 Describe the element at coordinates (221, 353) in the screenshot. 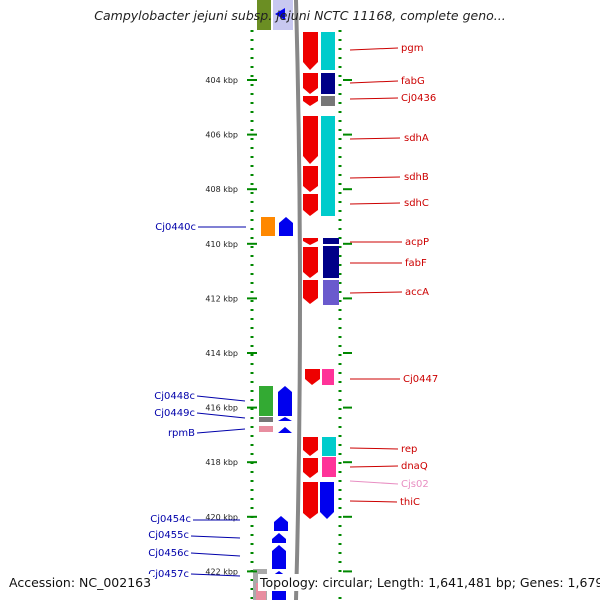

I see `ruler-tick-label: 414 kbp` at that location.